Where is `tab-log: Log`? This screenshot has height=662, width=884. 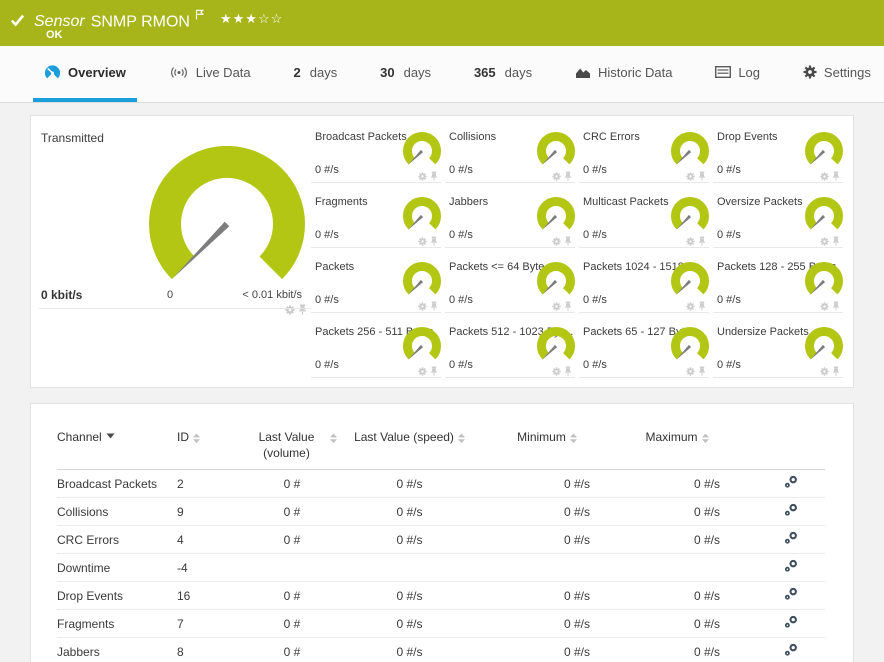 tab-log: Log is located at coordinates (737, 74).